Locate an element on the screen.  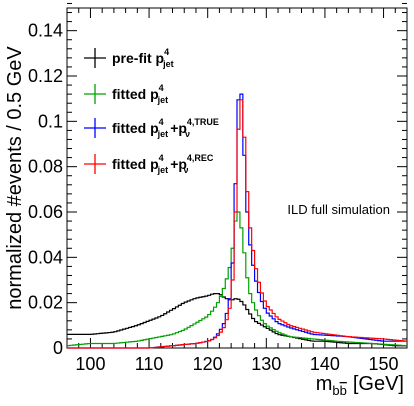
x-axis-label-sub-bar: b is located at coordinates (343, 390).